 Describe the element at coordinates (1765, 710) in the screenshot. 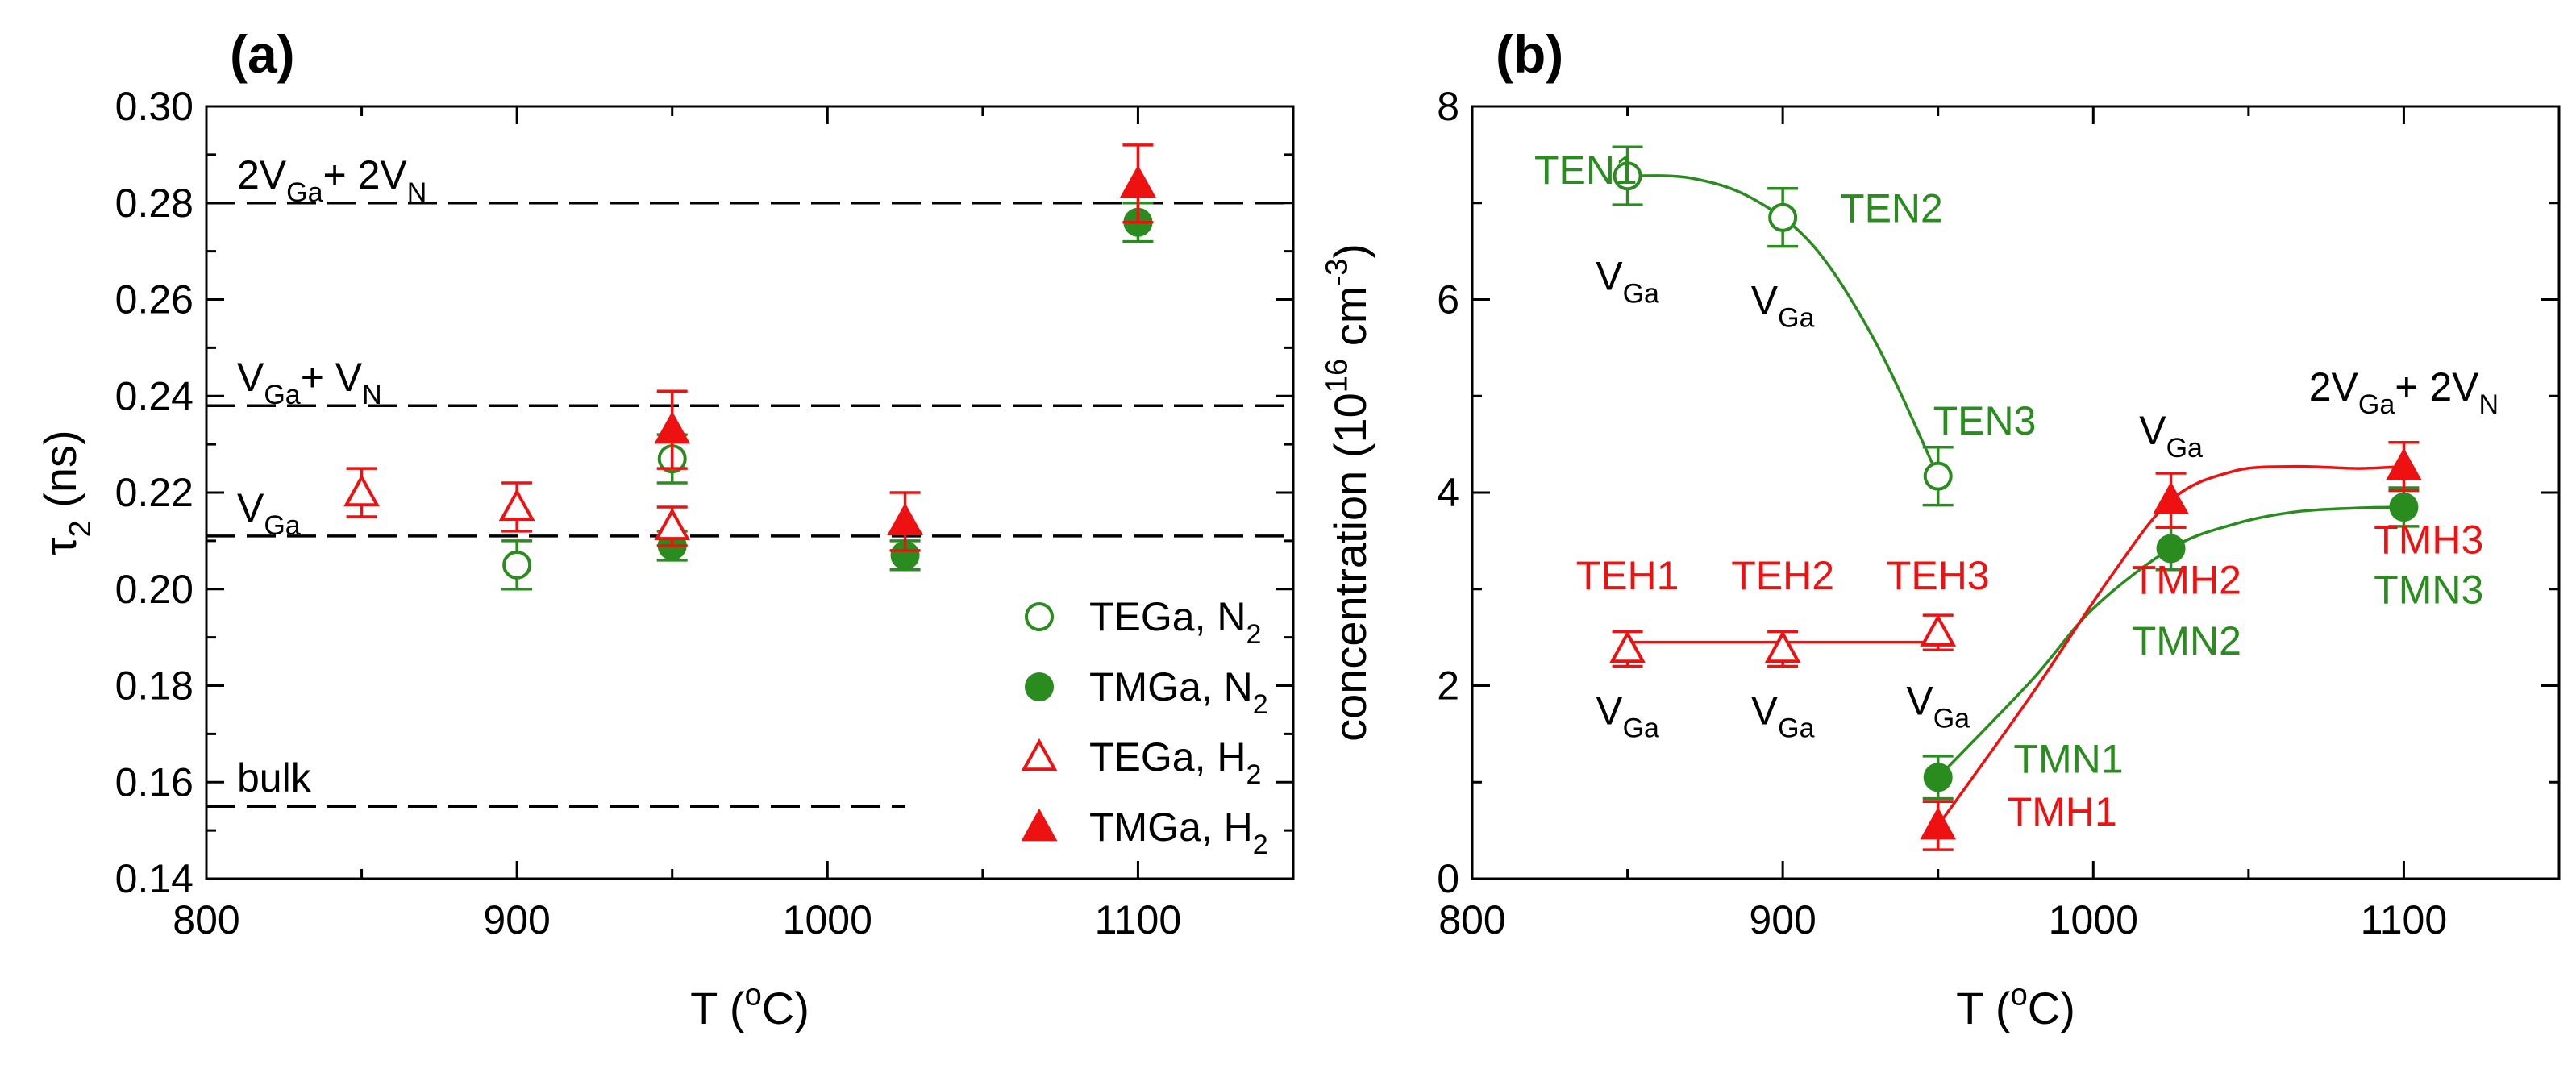

I see `annotation-vga-4-part: V` at that location.